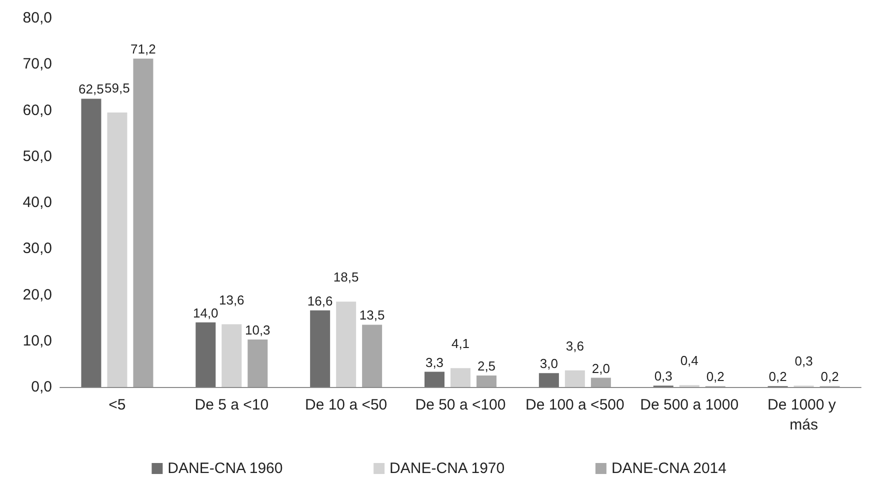  What do you see at coordinates (37, 156) in the screenshot?
I see `y-tick-label: 50,0` at bounding box center [37, 156].